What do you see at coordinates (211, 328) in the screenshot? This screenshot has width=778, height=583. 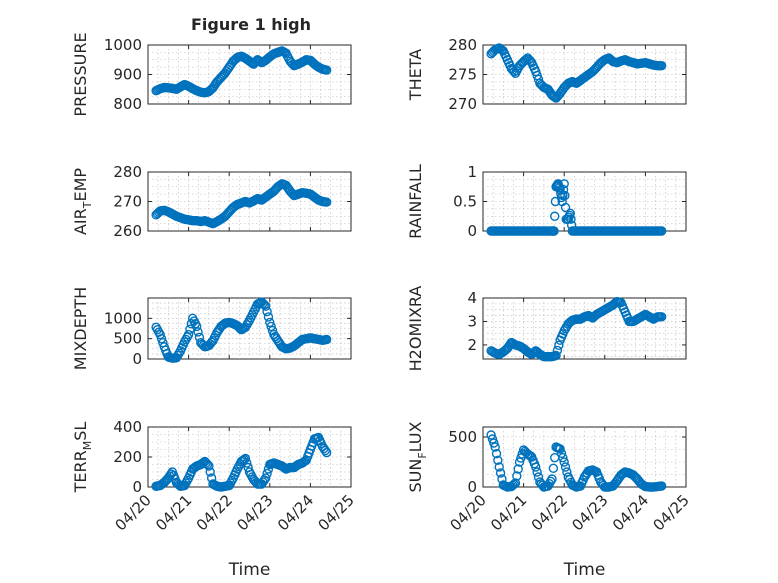 I see `subplot-mixdepth: 0 500 1000 MIXDEPTH` at bounding box center [211, 328].